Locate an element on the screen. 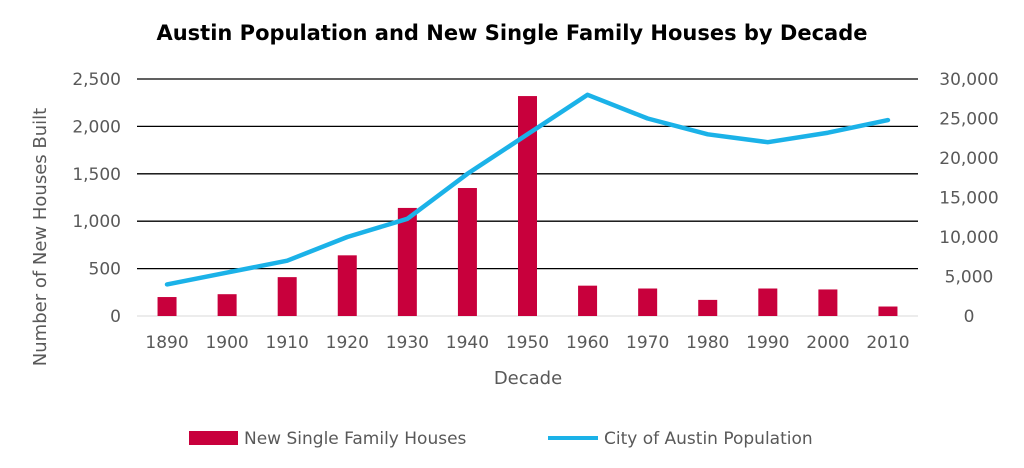 Image resolution: width=1024 pixels, height=468 pixels. x-tick-label: 1970 is located at coordinates (647, 343).